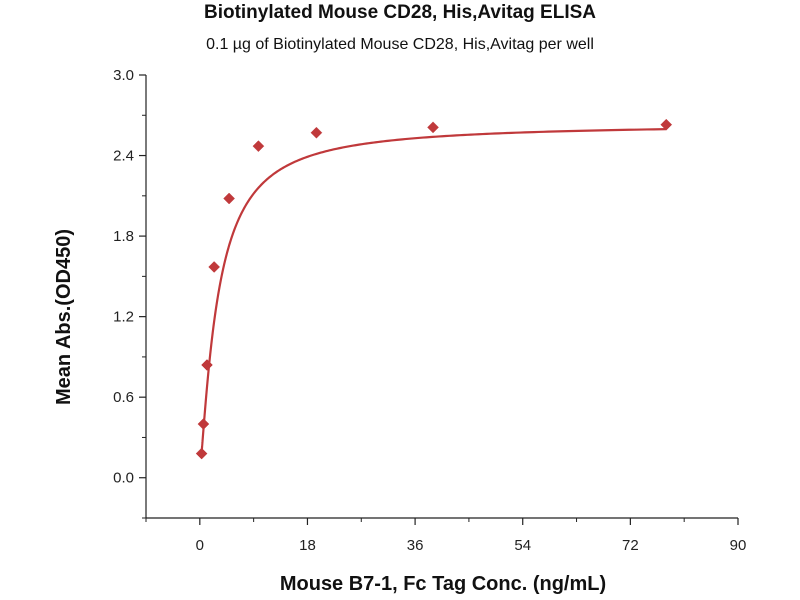 The image size is (800, 600). What do you see at coordinates (307, 545) in the screenshot?
I see `x-tick-label: 18` at bounding box center [307, 545].